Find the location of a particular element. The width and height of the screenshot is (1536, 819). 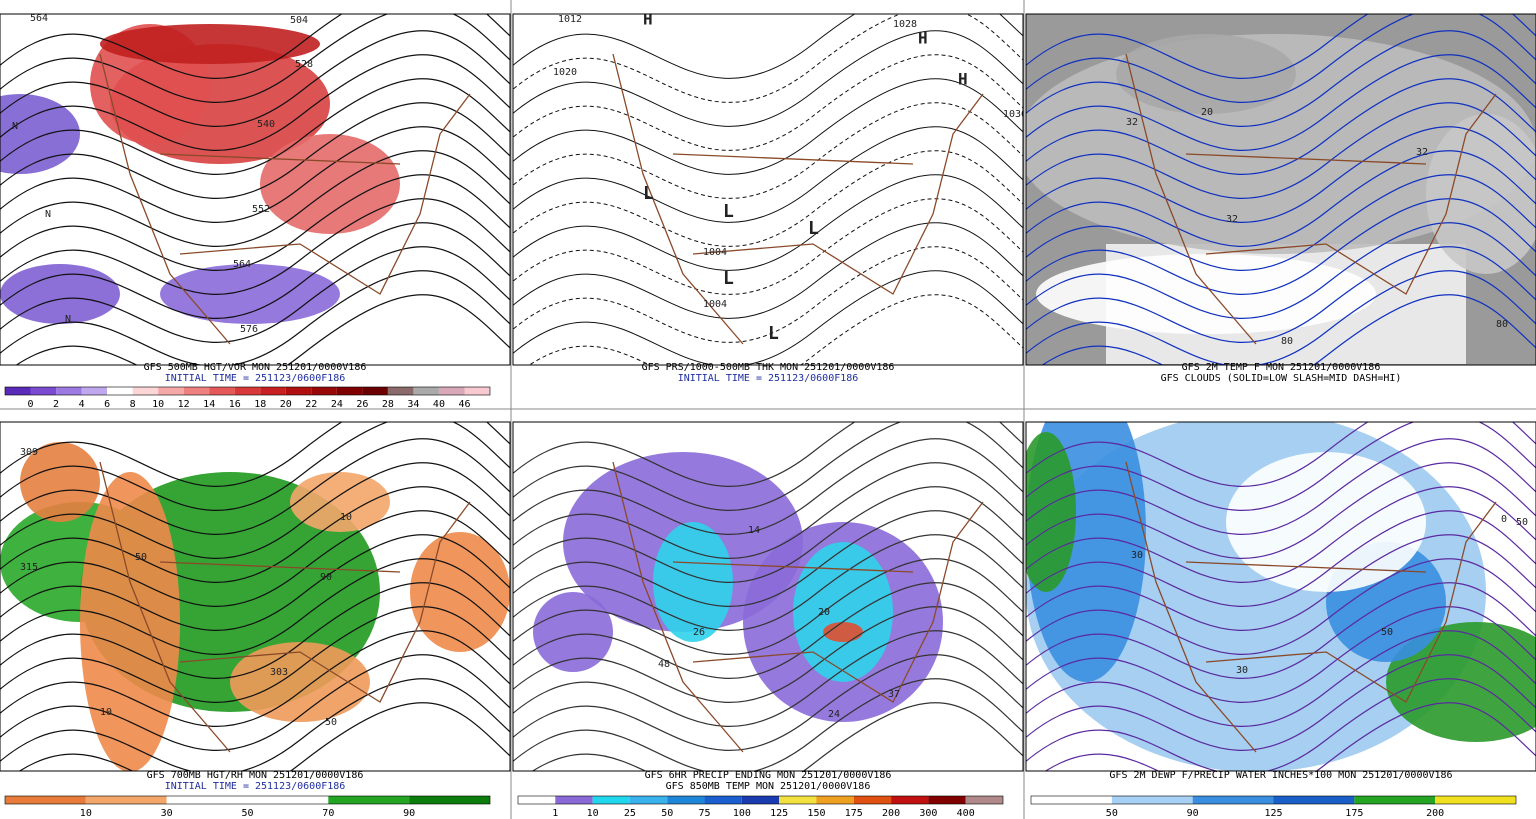

colorbar-label: 12 is located at coordinates (184, 404).